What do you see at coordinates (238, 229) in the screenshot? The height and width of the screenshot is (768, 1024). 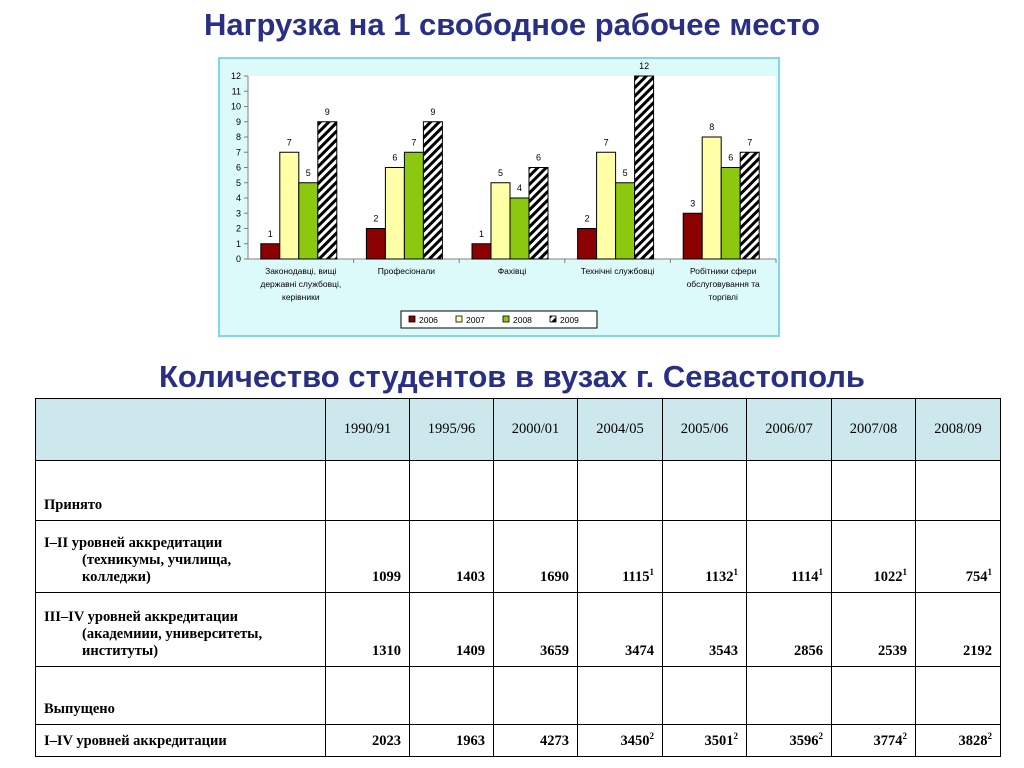 I see `y-tick-label: 2` at bounding box center [238, 229].